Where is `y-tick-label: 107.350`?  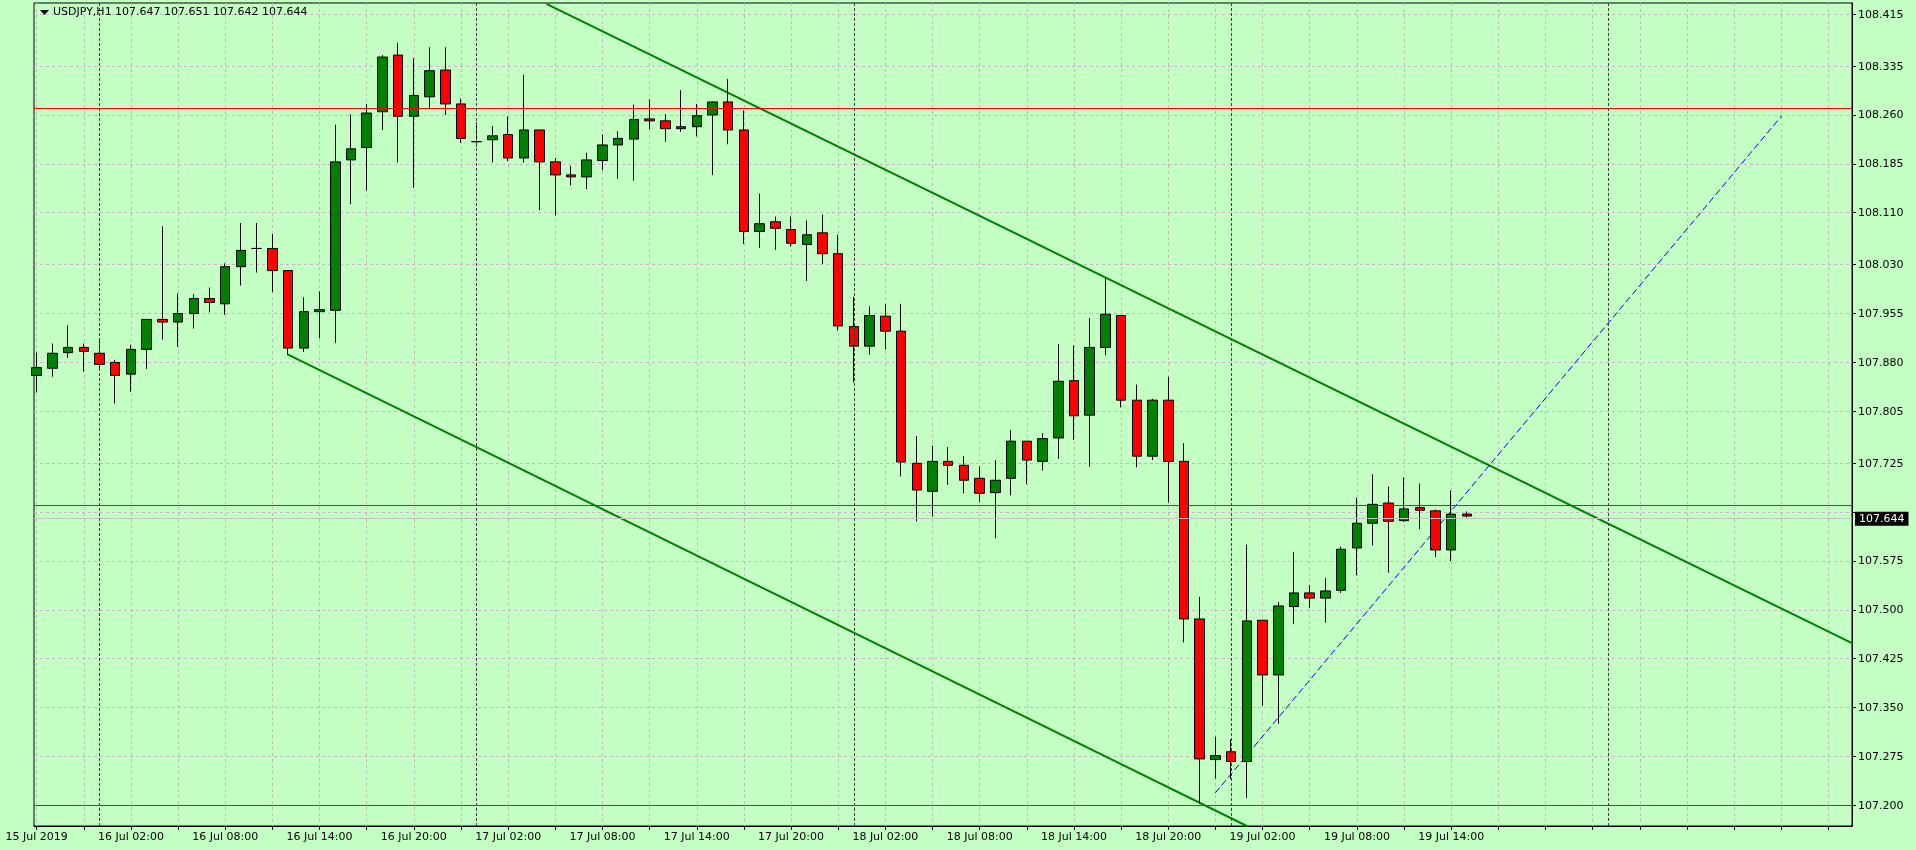
y-tick-label: 107.350 is located at coordinates (1881, 707).